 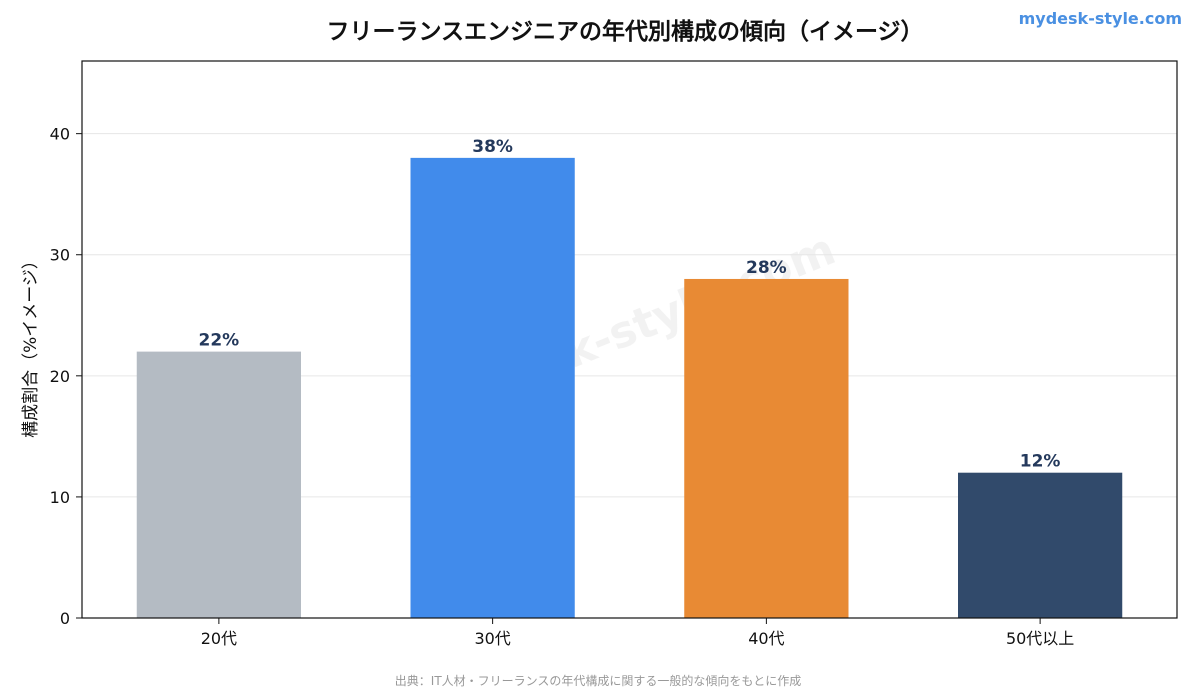 What do you see at coordinates (219, 638) in the screenshot?
I see `x-tick-label: 20代` at bounding box center [219, 638].